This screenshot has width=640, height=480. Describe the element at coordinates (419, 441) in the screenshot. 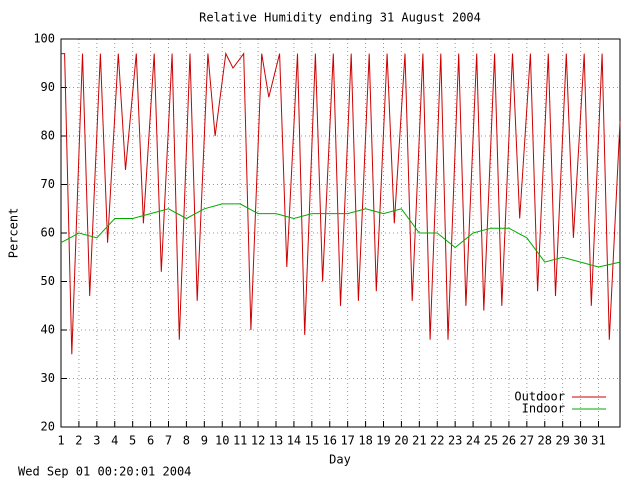

I see `x-tick-label: 21` at that location.